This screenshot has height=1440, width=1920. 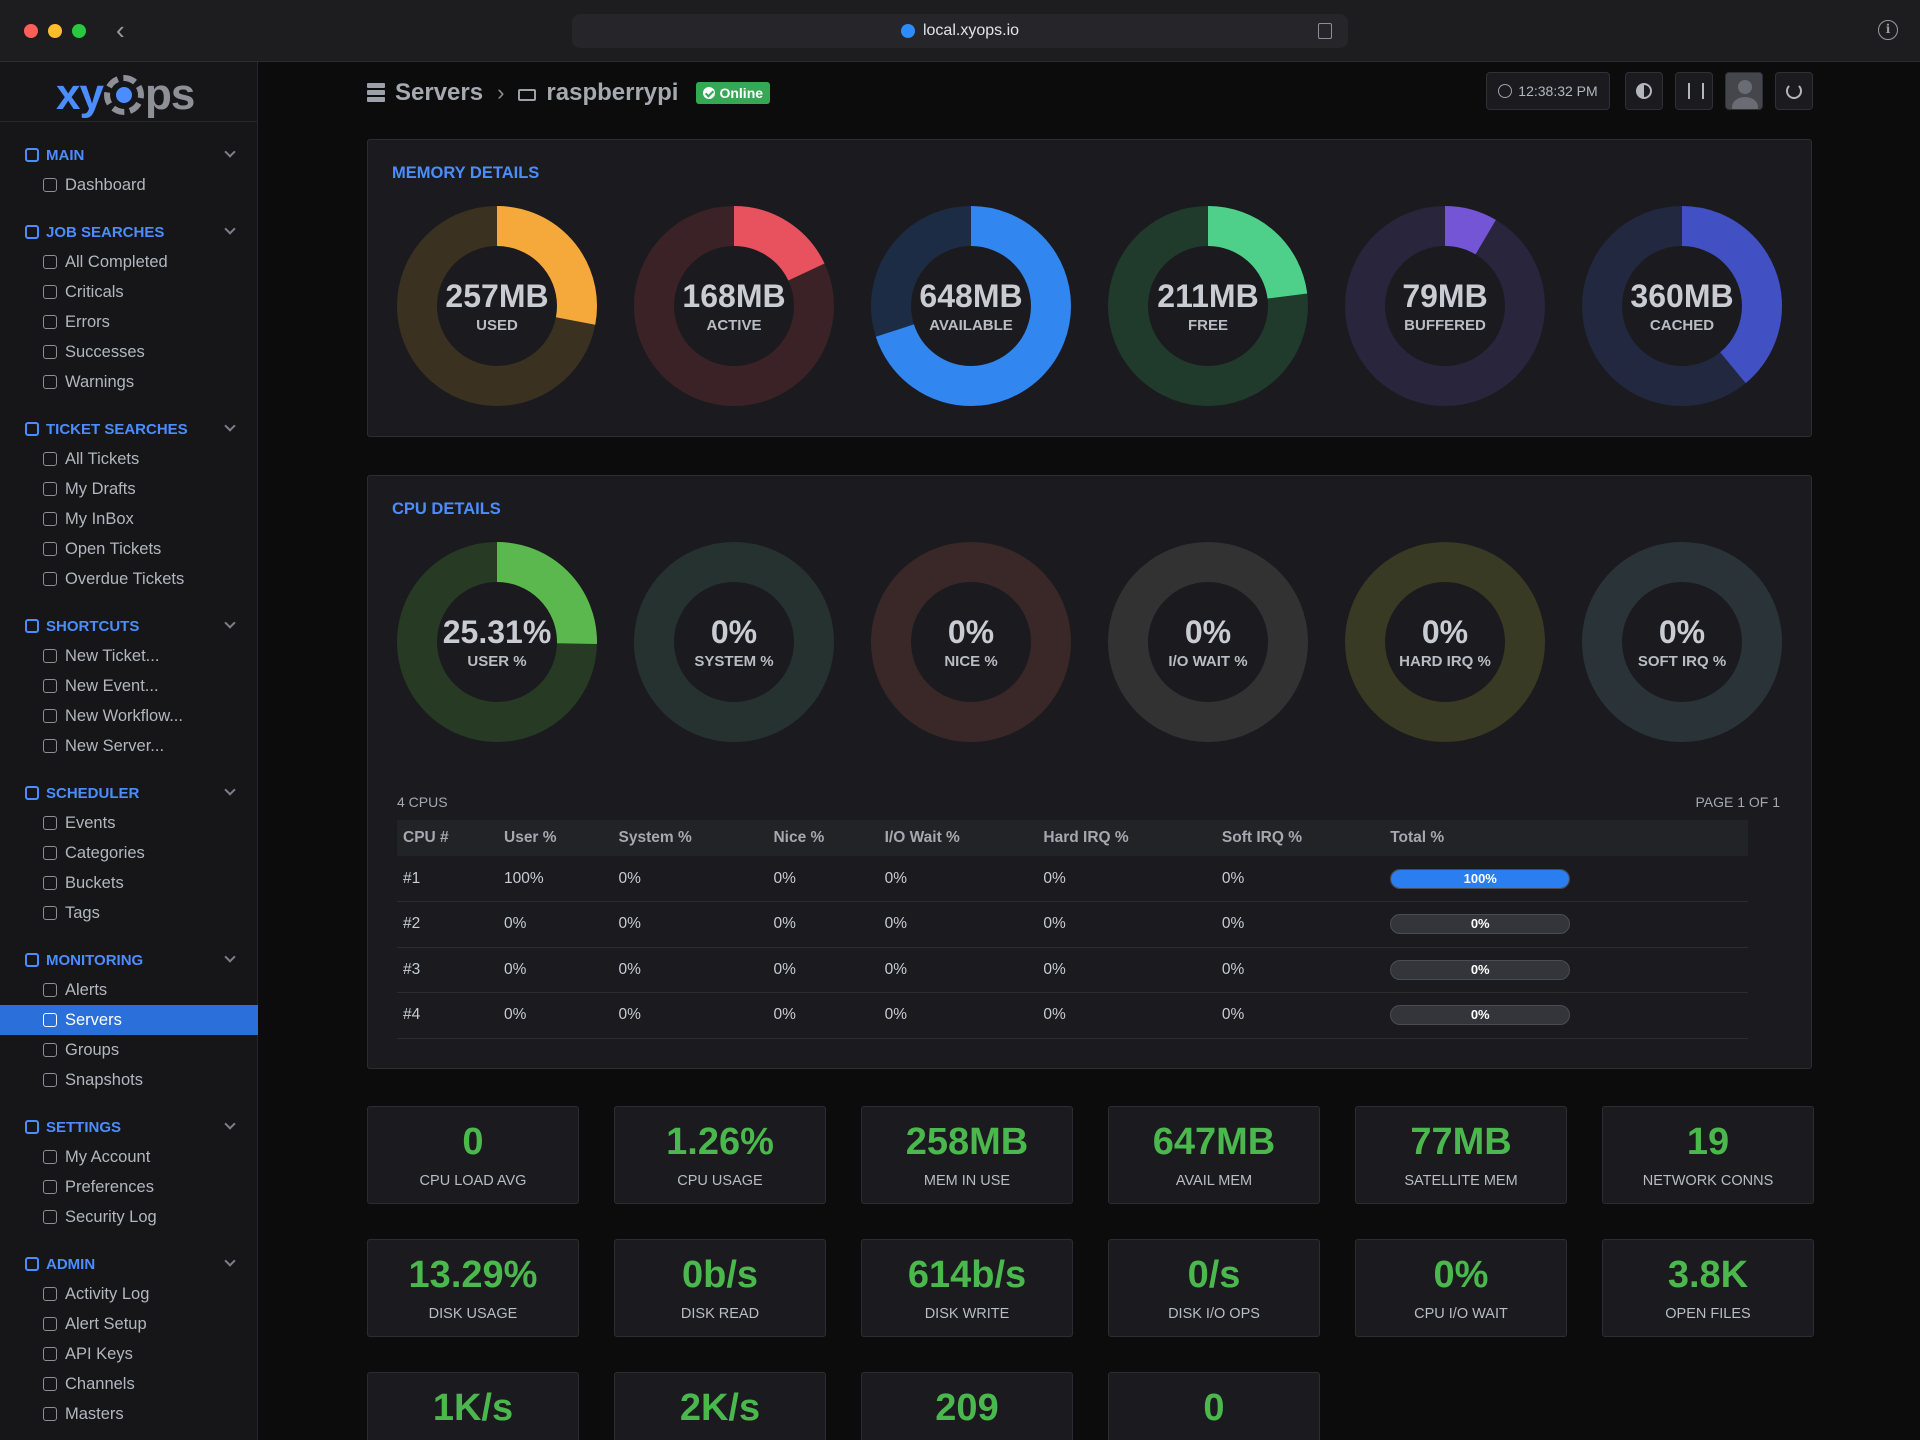 What do you see at coordinates (1214, 1314) in the screenshot?
I see `stat-label: DISK I/O OPS` at bounding box center [1214, 1314].